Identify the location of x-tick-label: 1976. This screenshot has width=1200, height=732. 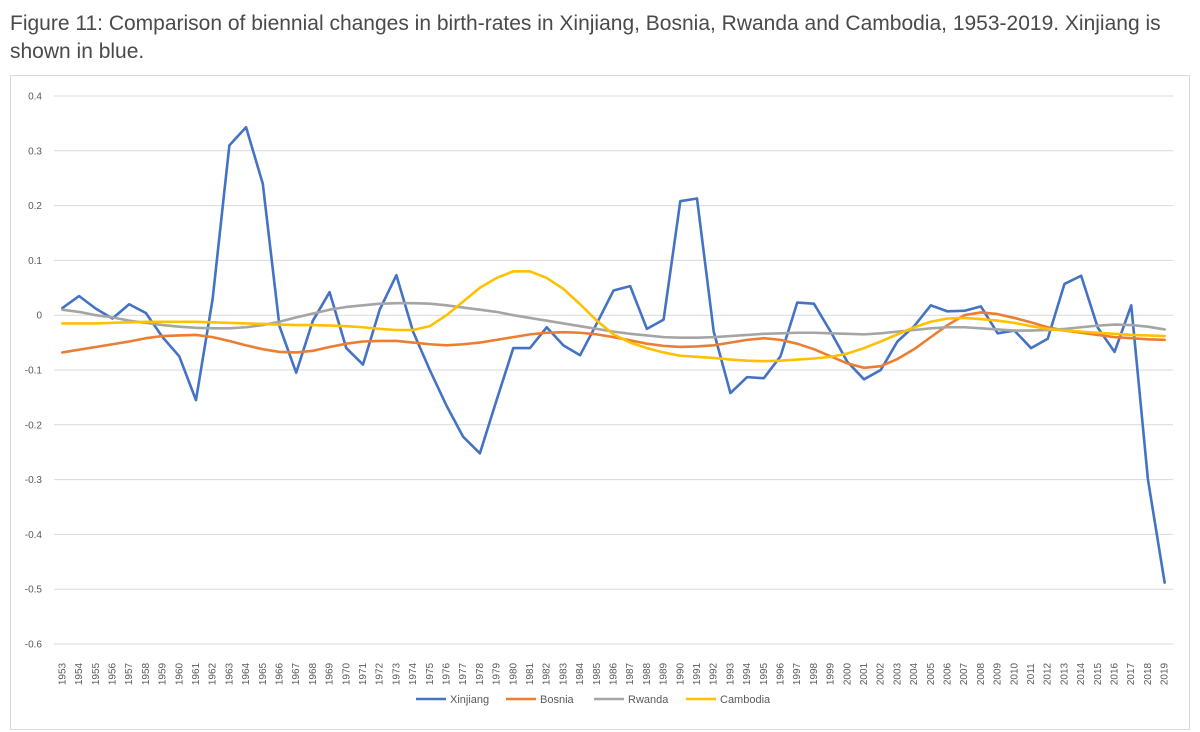
(446, 673).